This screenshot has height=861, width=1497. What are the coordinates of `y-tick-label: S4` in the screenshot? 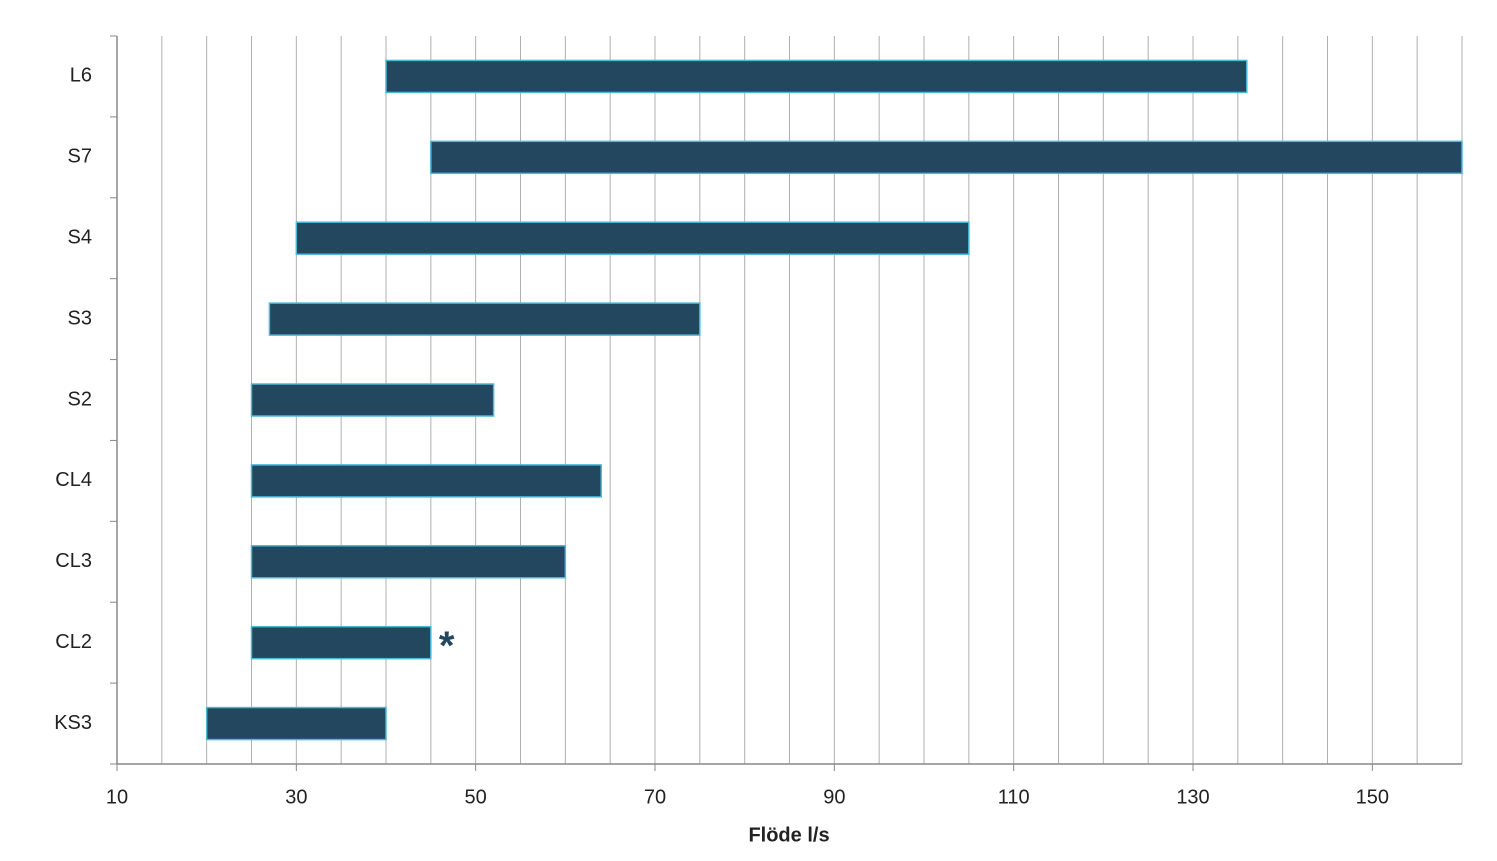 It's located at (80, 238).